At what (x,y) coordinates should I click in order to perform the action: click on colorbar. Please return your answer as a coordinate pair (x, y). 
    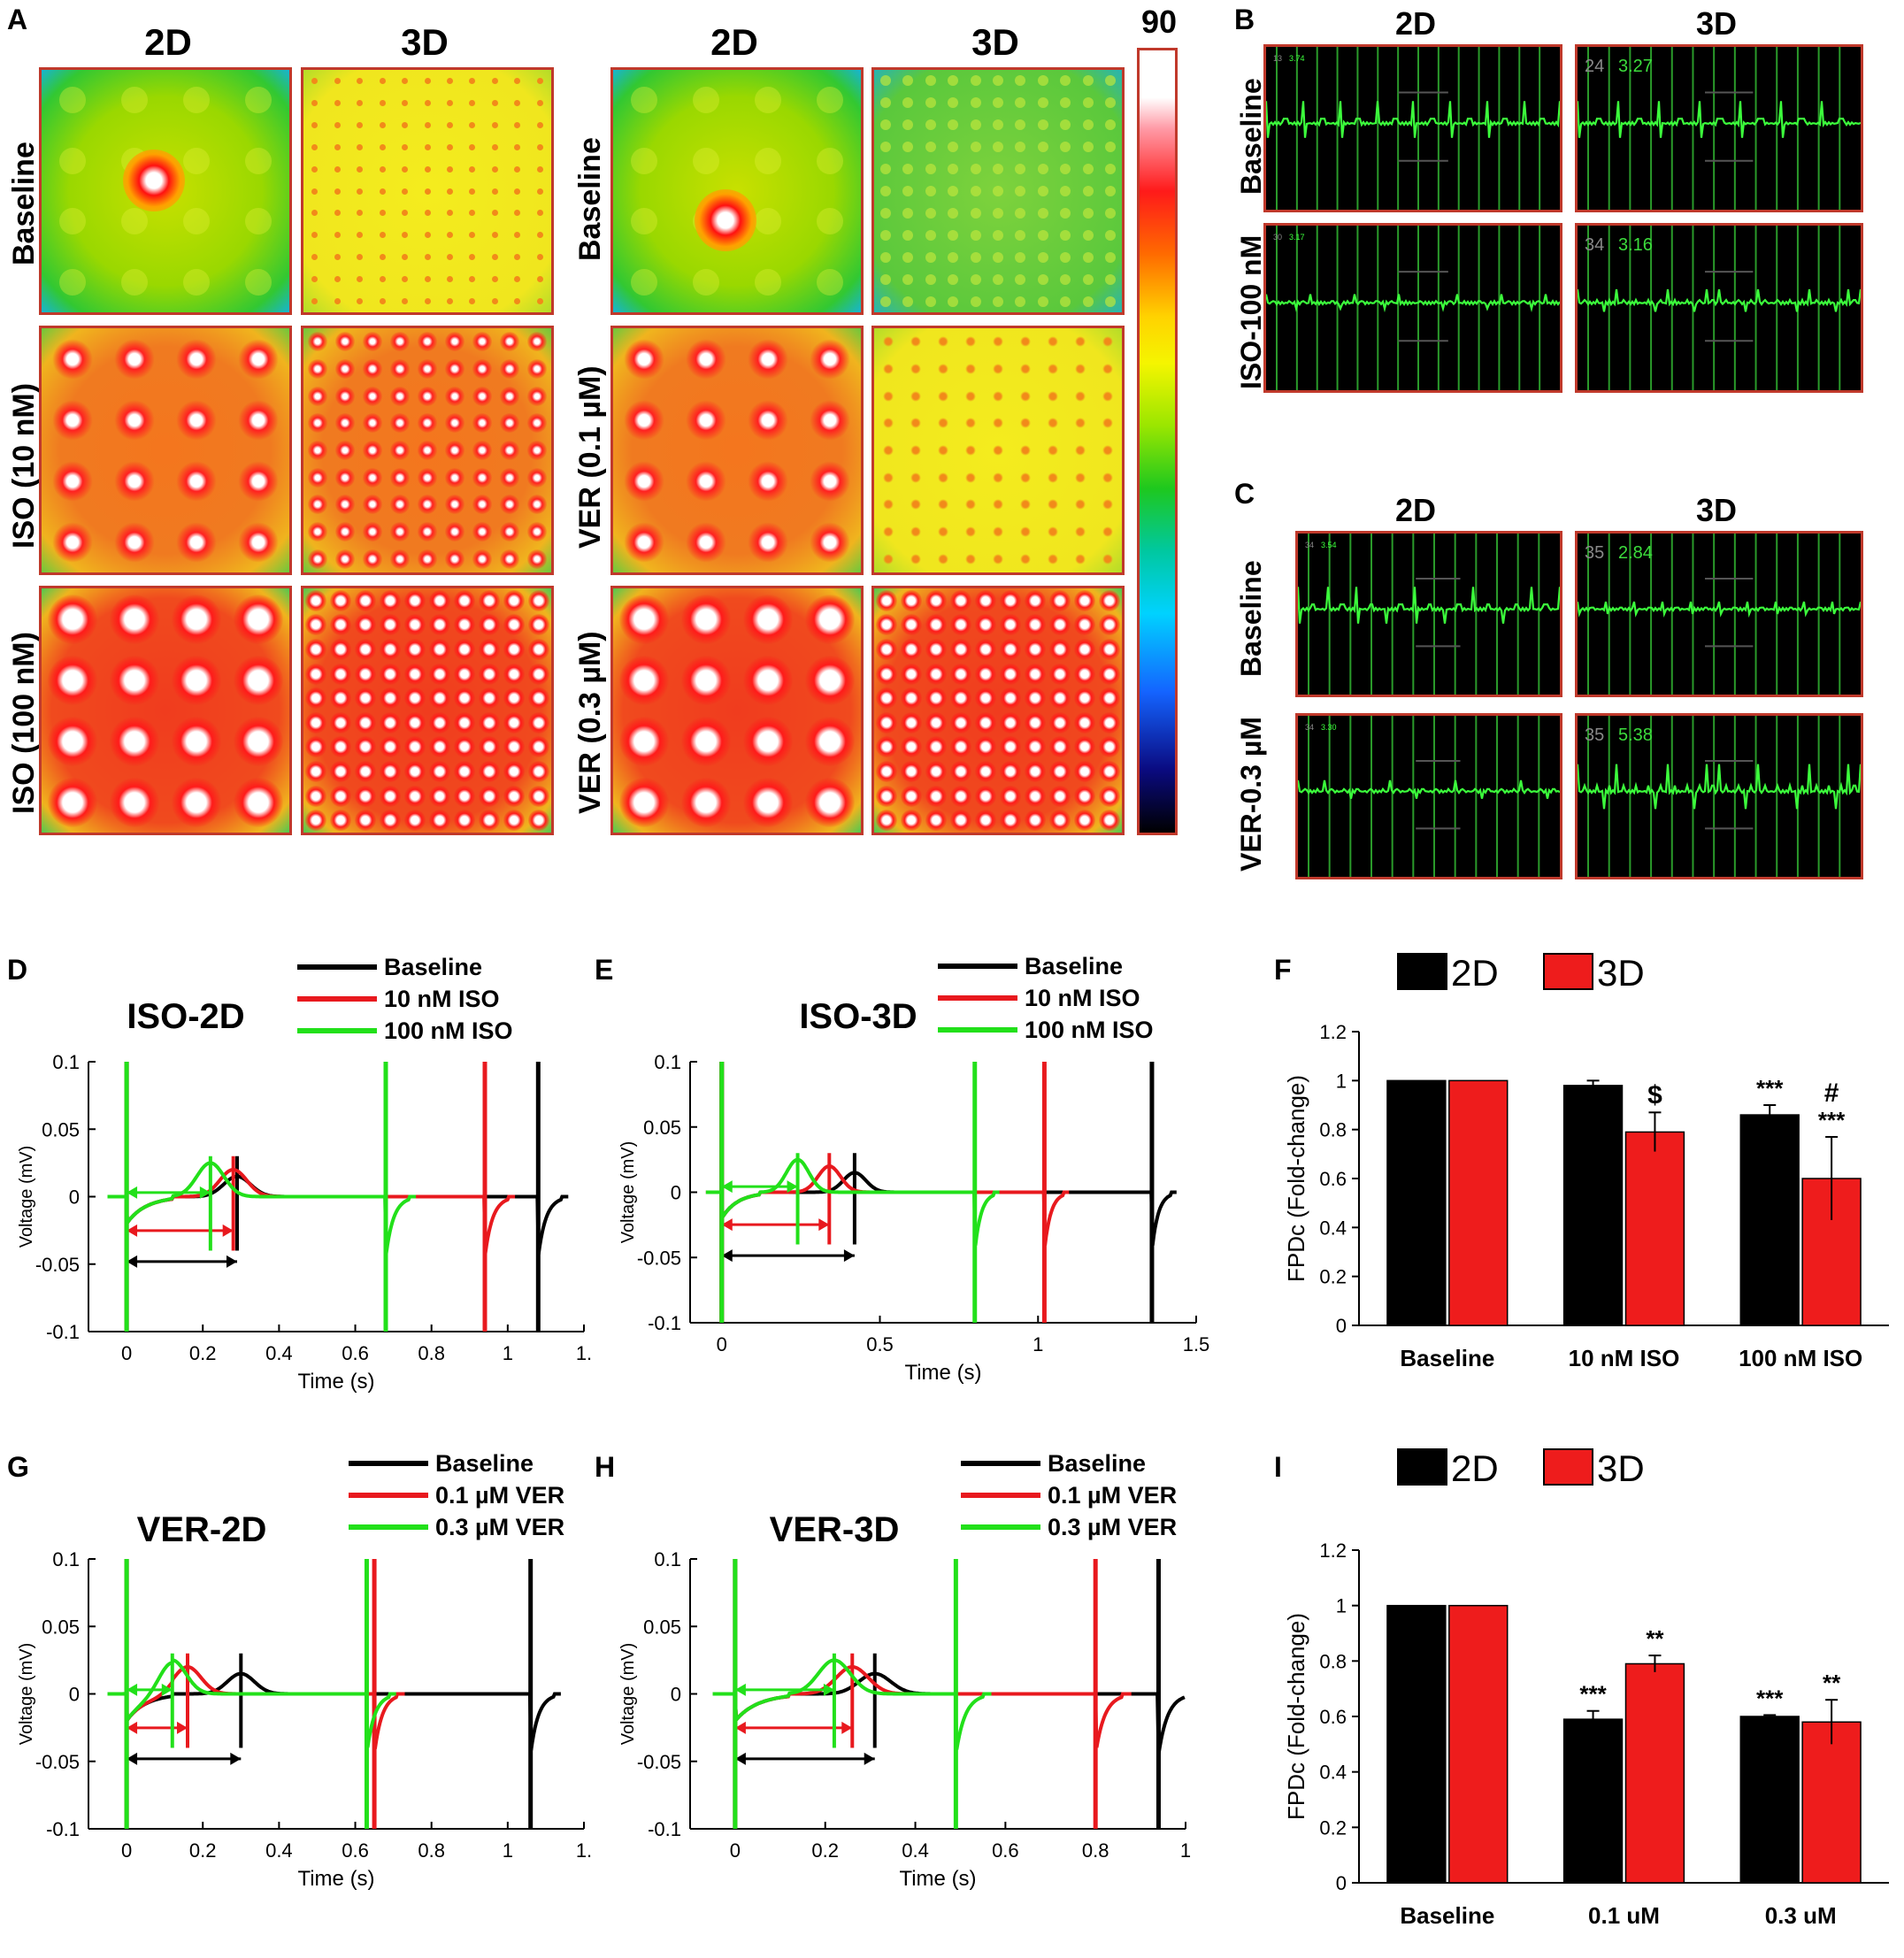
    Looking at the image, I should click on (1157, 441).